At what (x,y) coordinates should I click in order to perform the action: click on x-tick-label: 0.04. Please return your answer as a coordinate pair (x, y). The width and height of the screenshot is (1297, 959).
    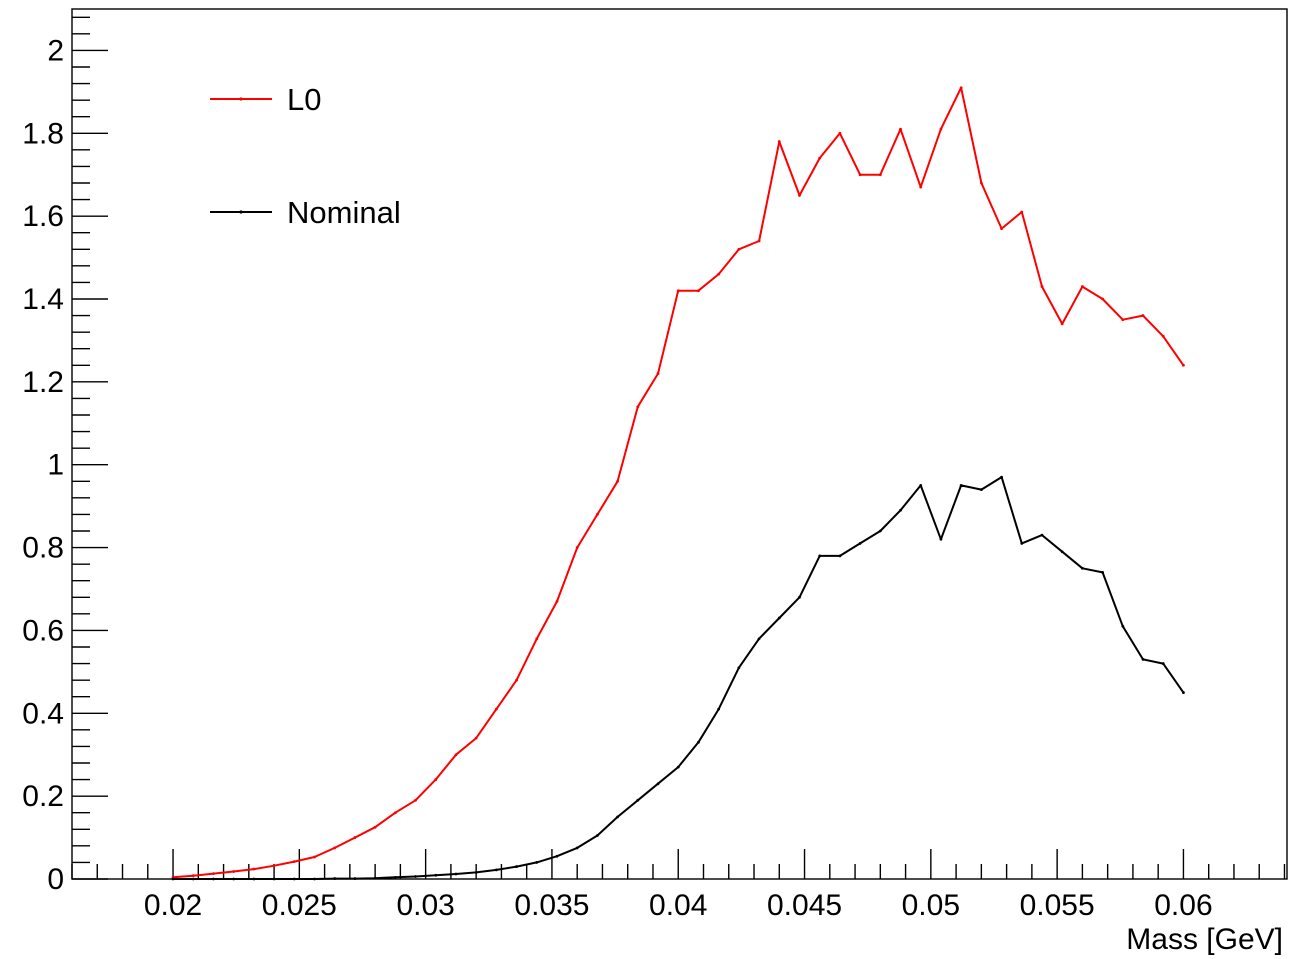
    Looking at the image, I should click on (678, 905).